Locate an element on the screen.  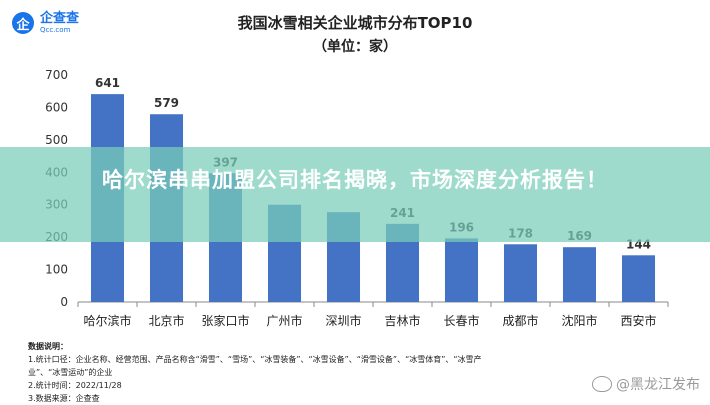
chart-title: 我国冰雪相关企业城市分布TOP10 is located at coordinates (355, 23).